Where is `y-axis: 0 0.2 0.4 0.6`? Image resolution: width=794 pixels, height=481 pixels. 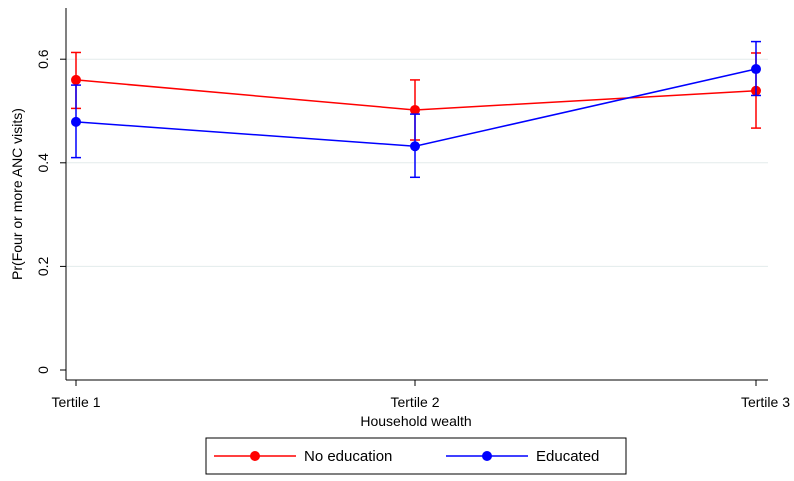
y-axis: 0 0.2 0.4 0.6 is located at coordinates (51, 194).